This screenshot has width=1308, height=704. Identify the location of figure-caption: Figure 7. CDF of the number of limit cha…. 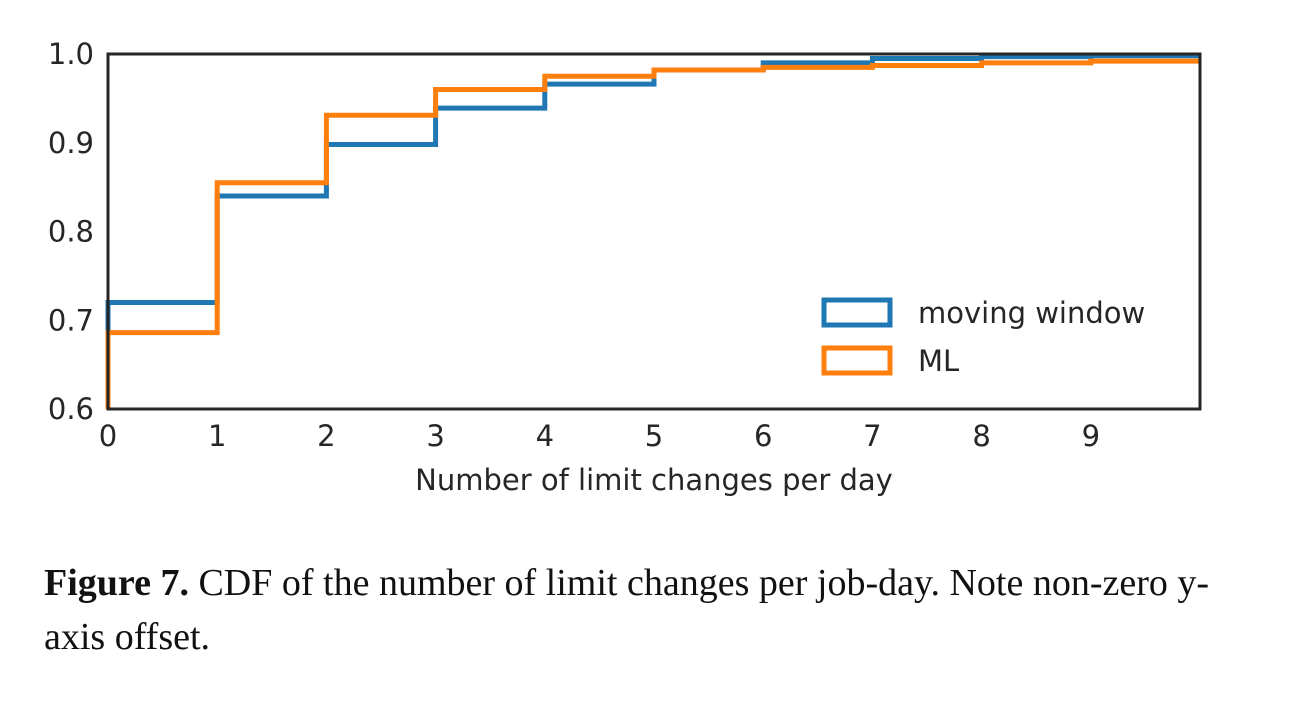
(654, 610).